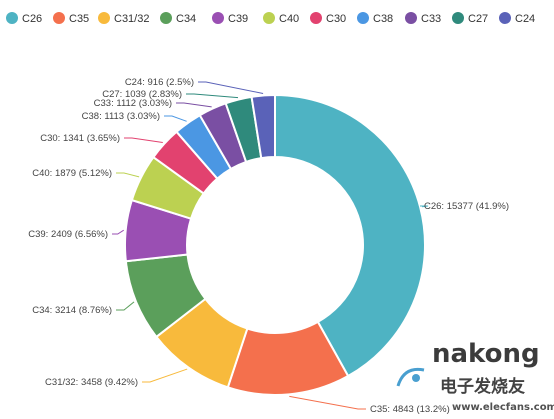 The width and height of the screenshot is (554, 419). I want to click on slice-label-c35: C35: 4843 (13.2%), so click(410, 409).